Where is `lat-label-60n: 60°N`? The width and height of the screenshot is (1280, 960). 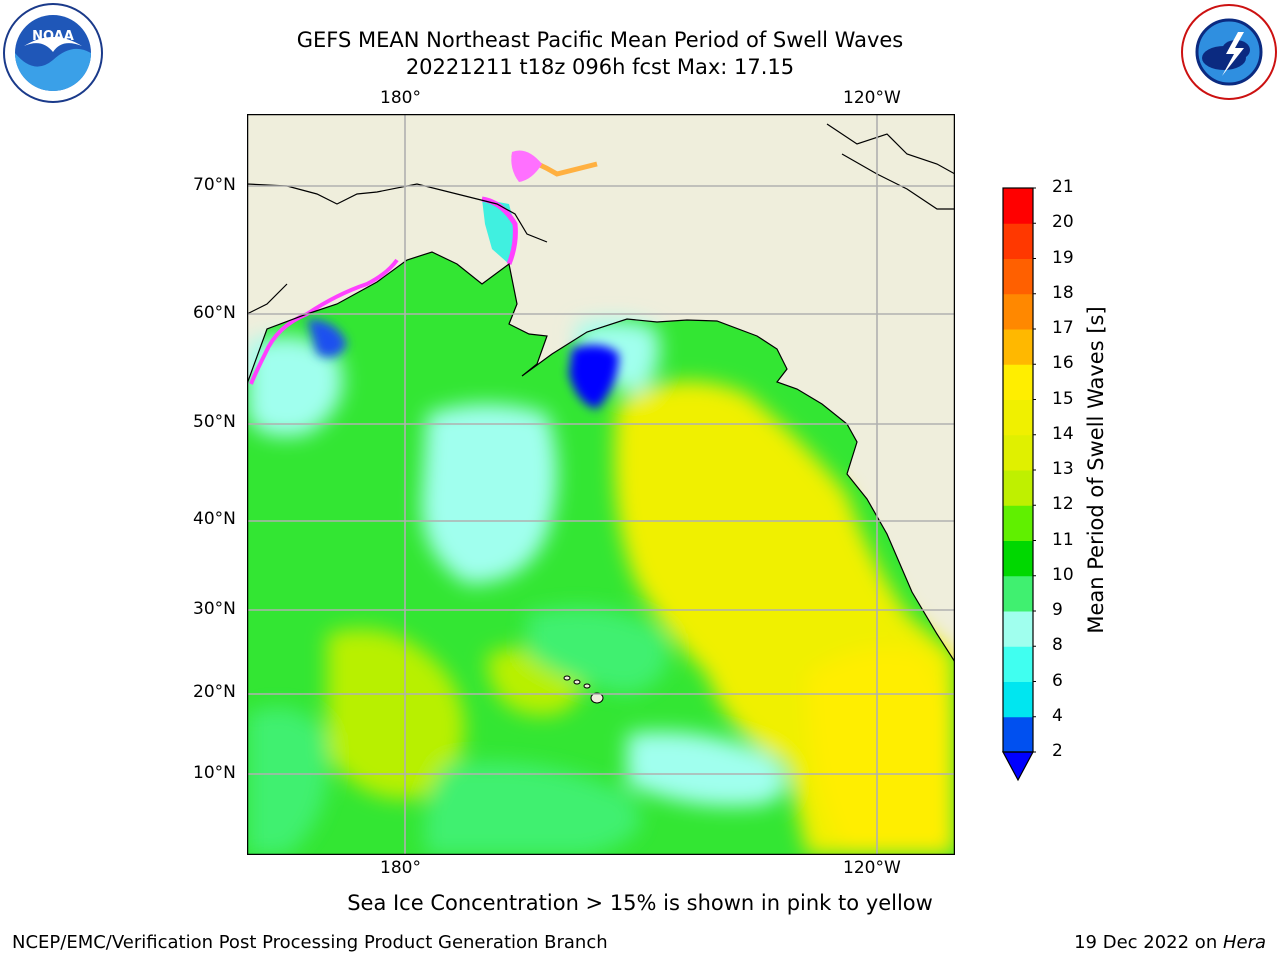 lat-label-60n: 60°N is located at coordinates (214, 313).